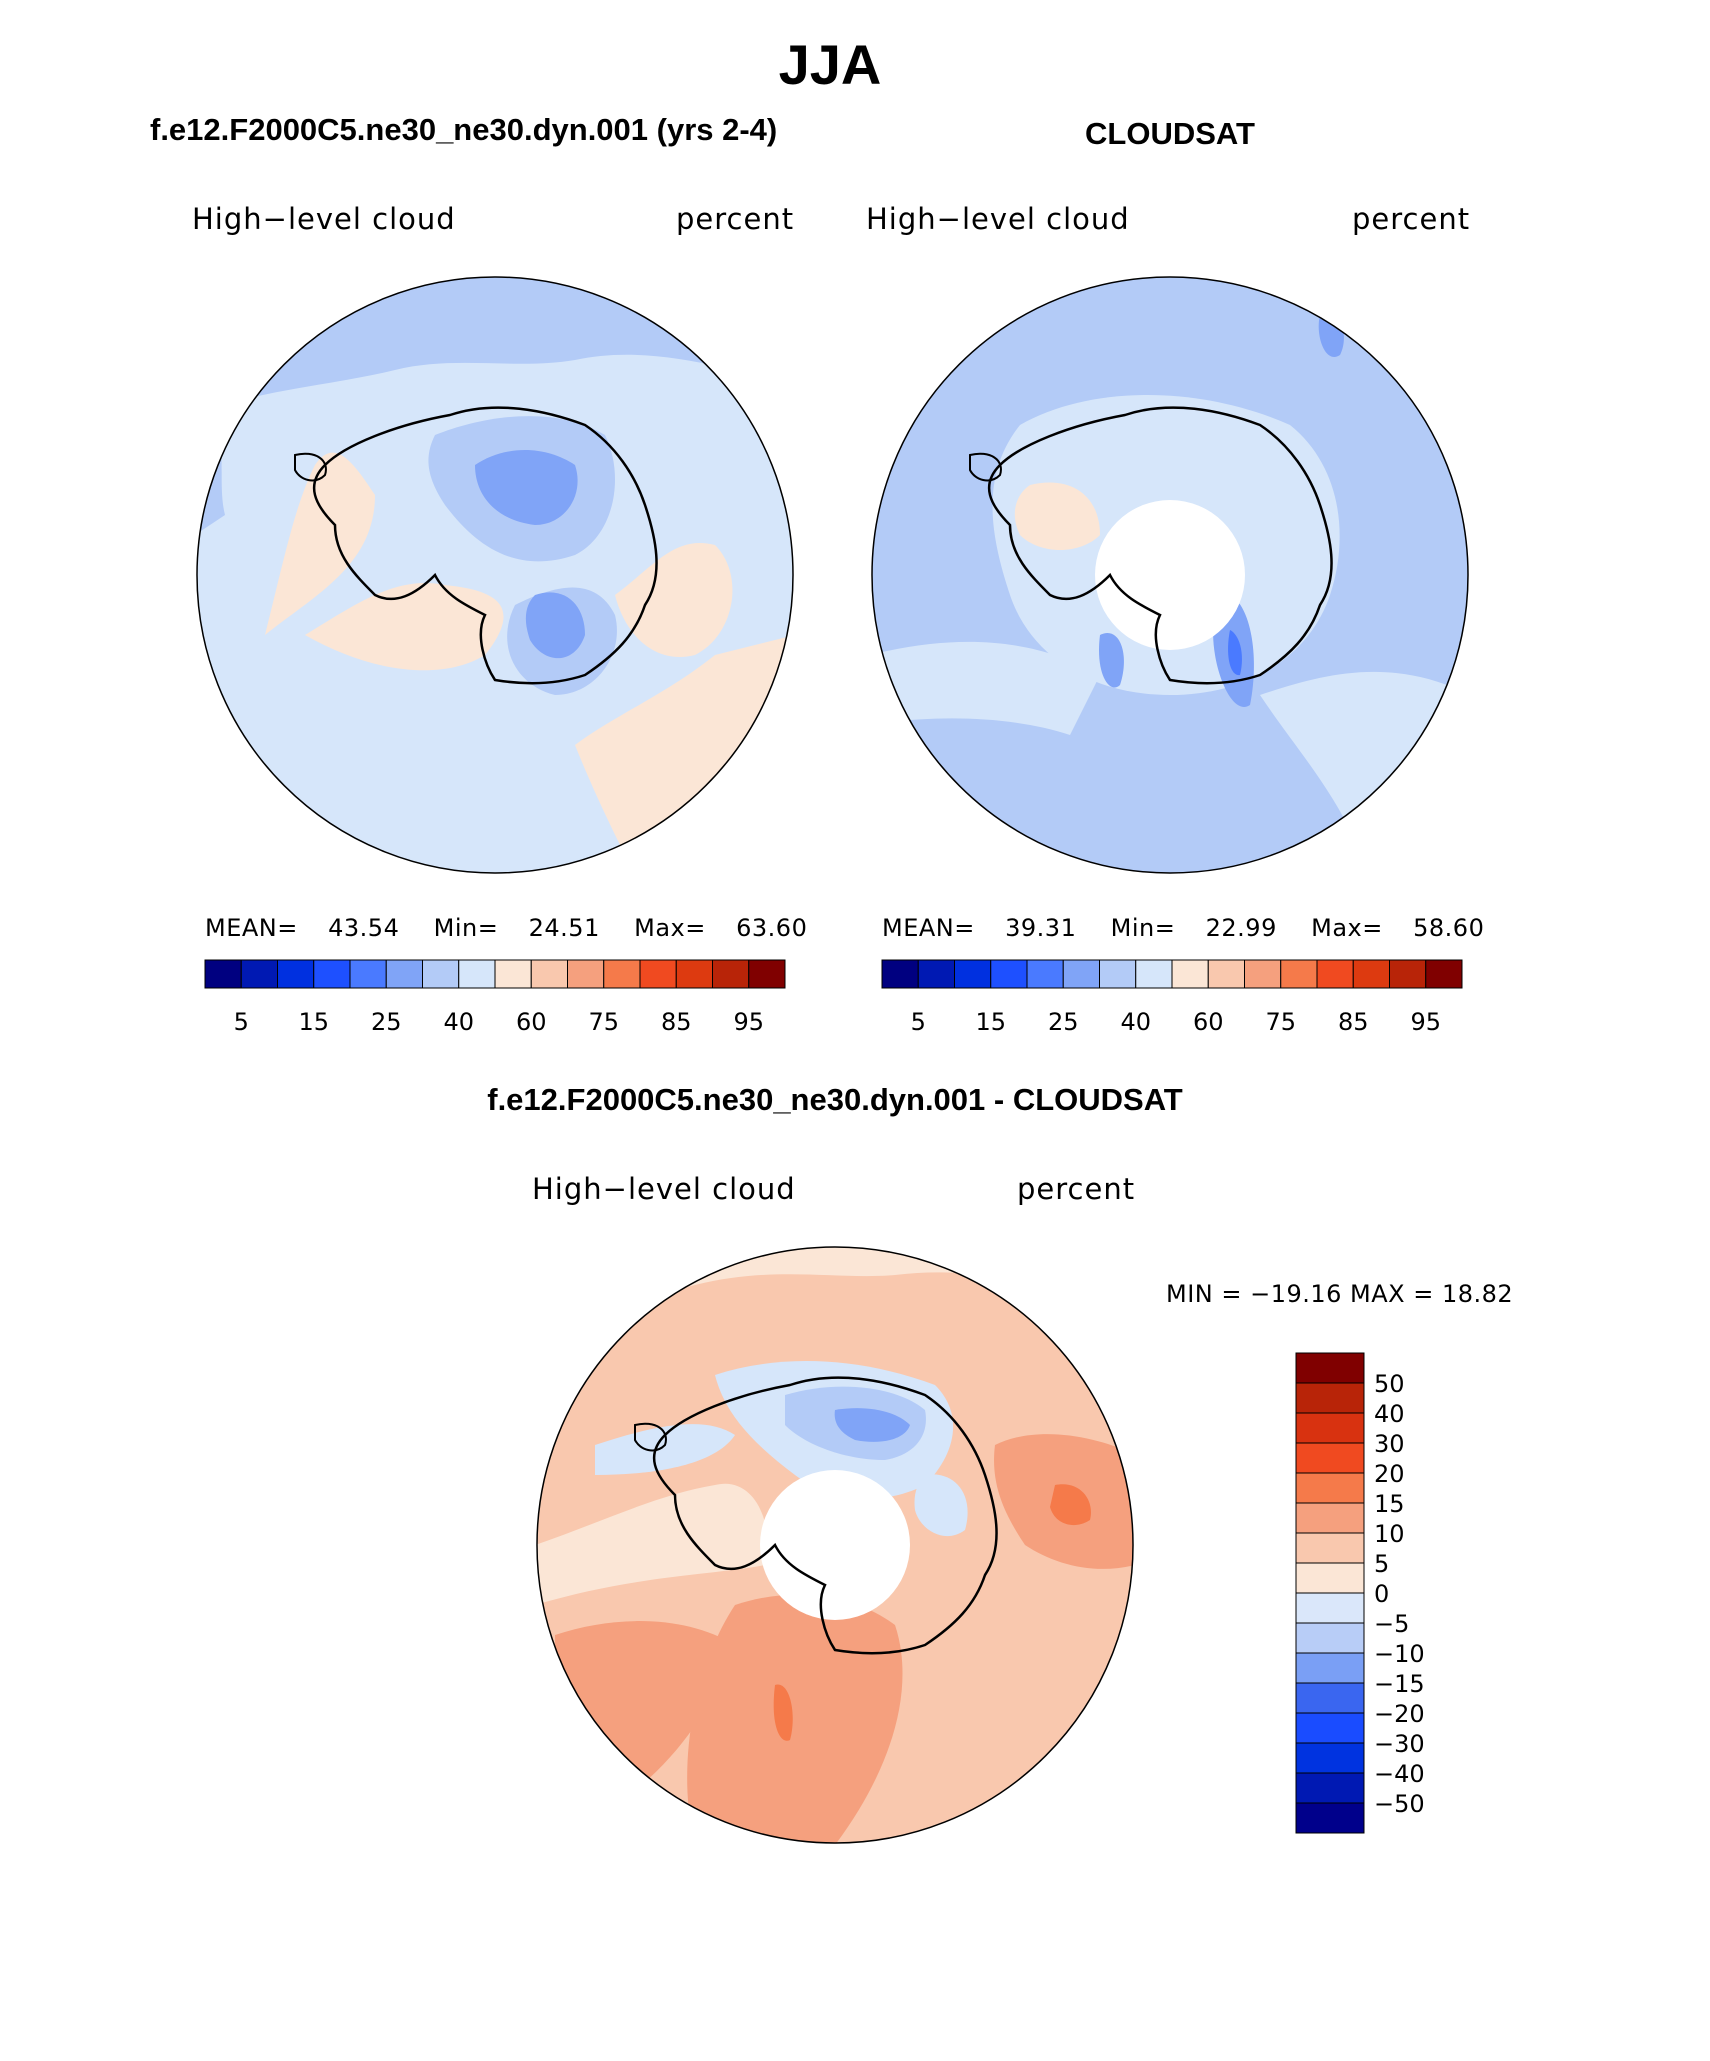  Describe the element at coordinates (1389, 1384) in the screenshot. I see `diff-colorbar-tick-label: 50` at that location.